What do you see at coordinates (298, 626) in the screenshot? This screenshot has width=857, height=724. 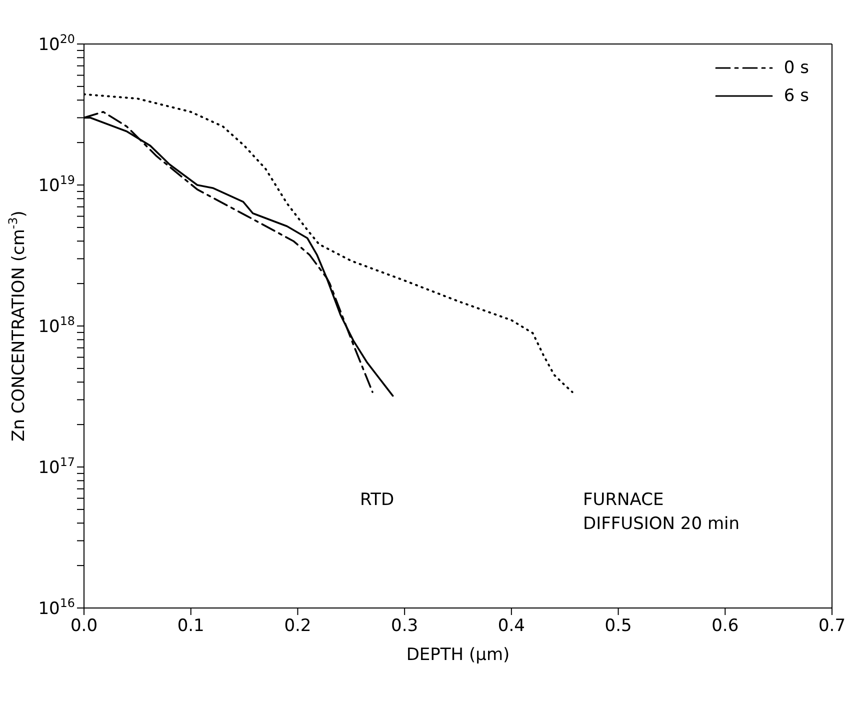 I see `x-tick-label: 0.2` at bounding box center [298, 626].